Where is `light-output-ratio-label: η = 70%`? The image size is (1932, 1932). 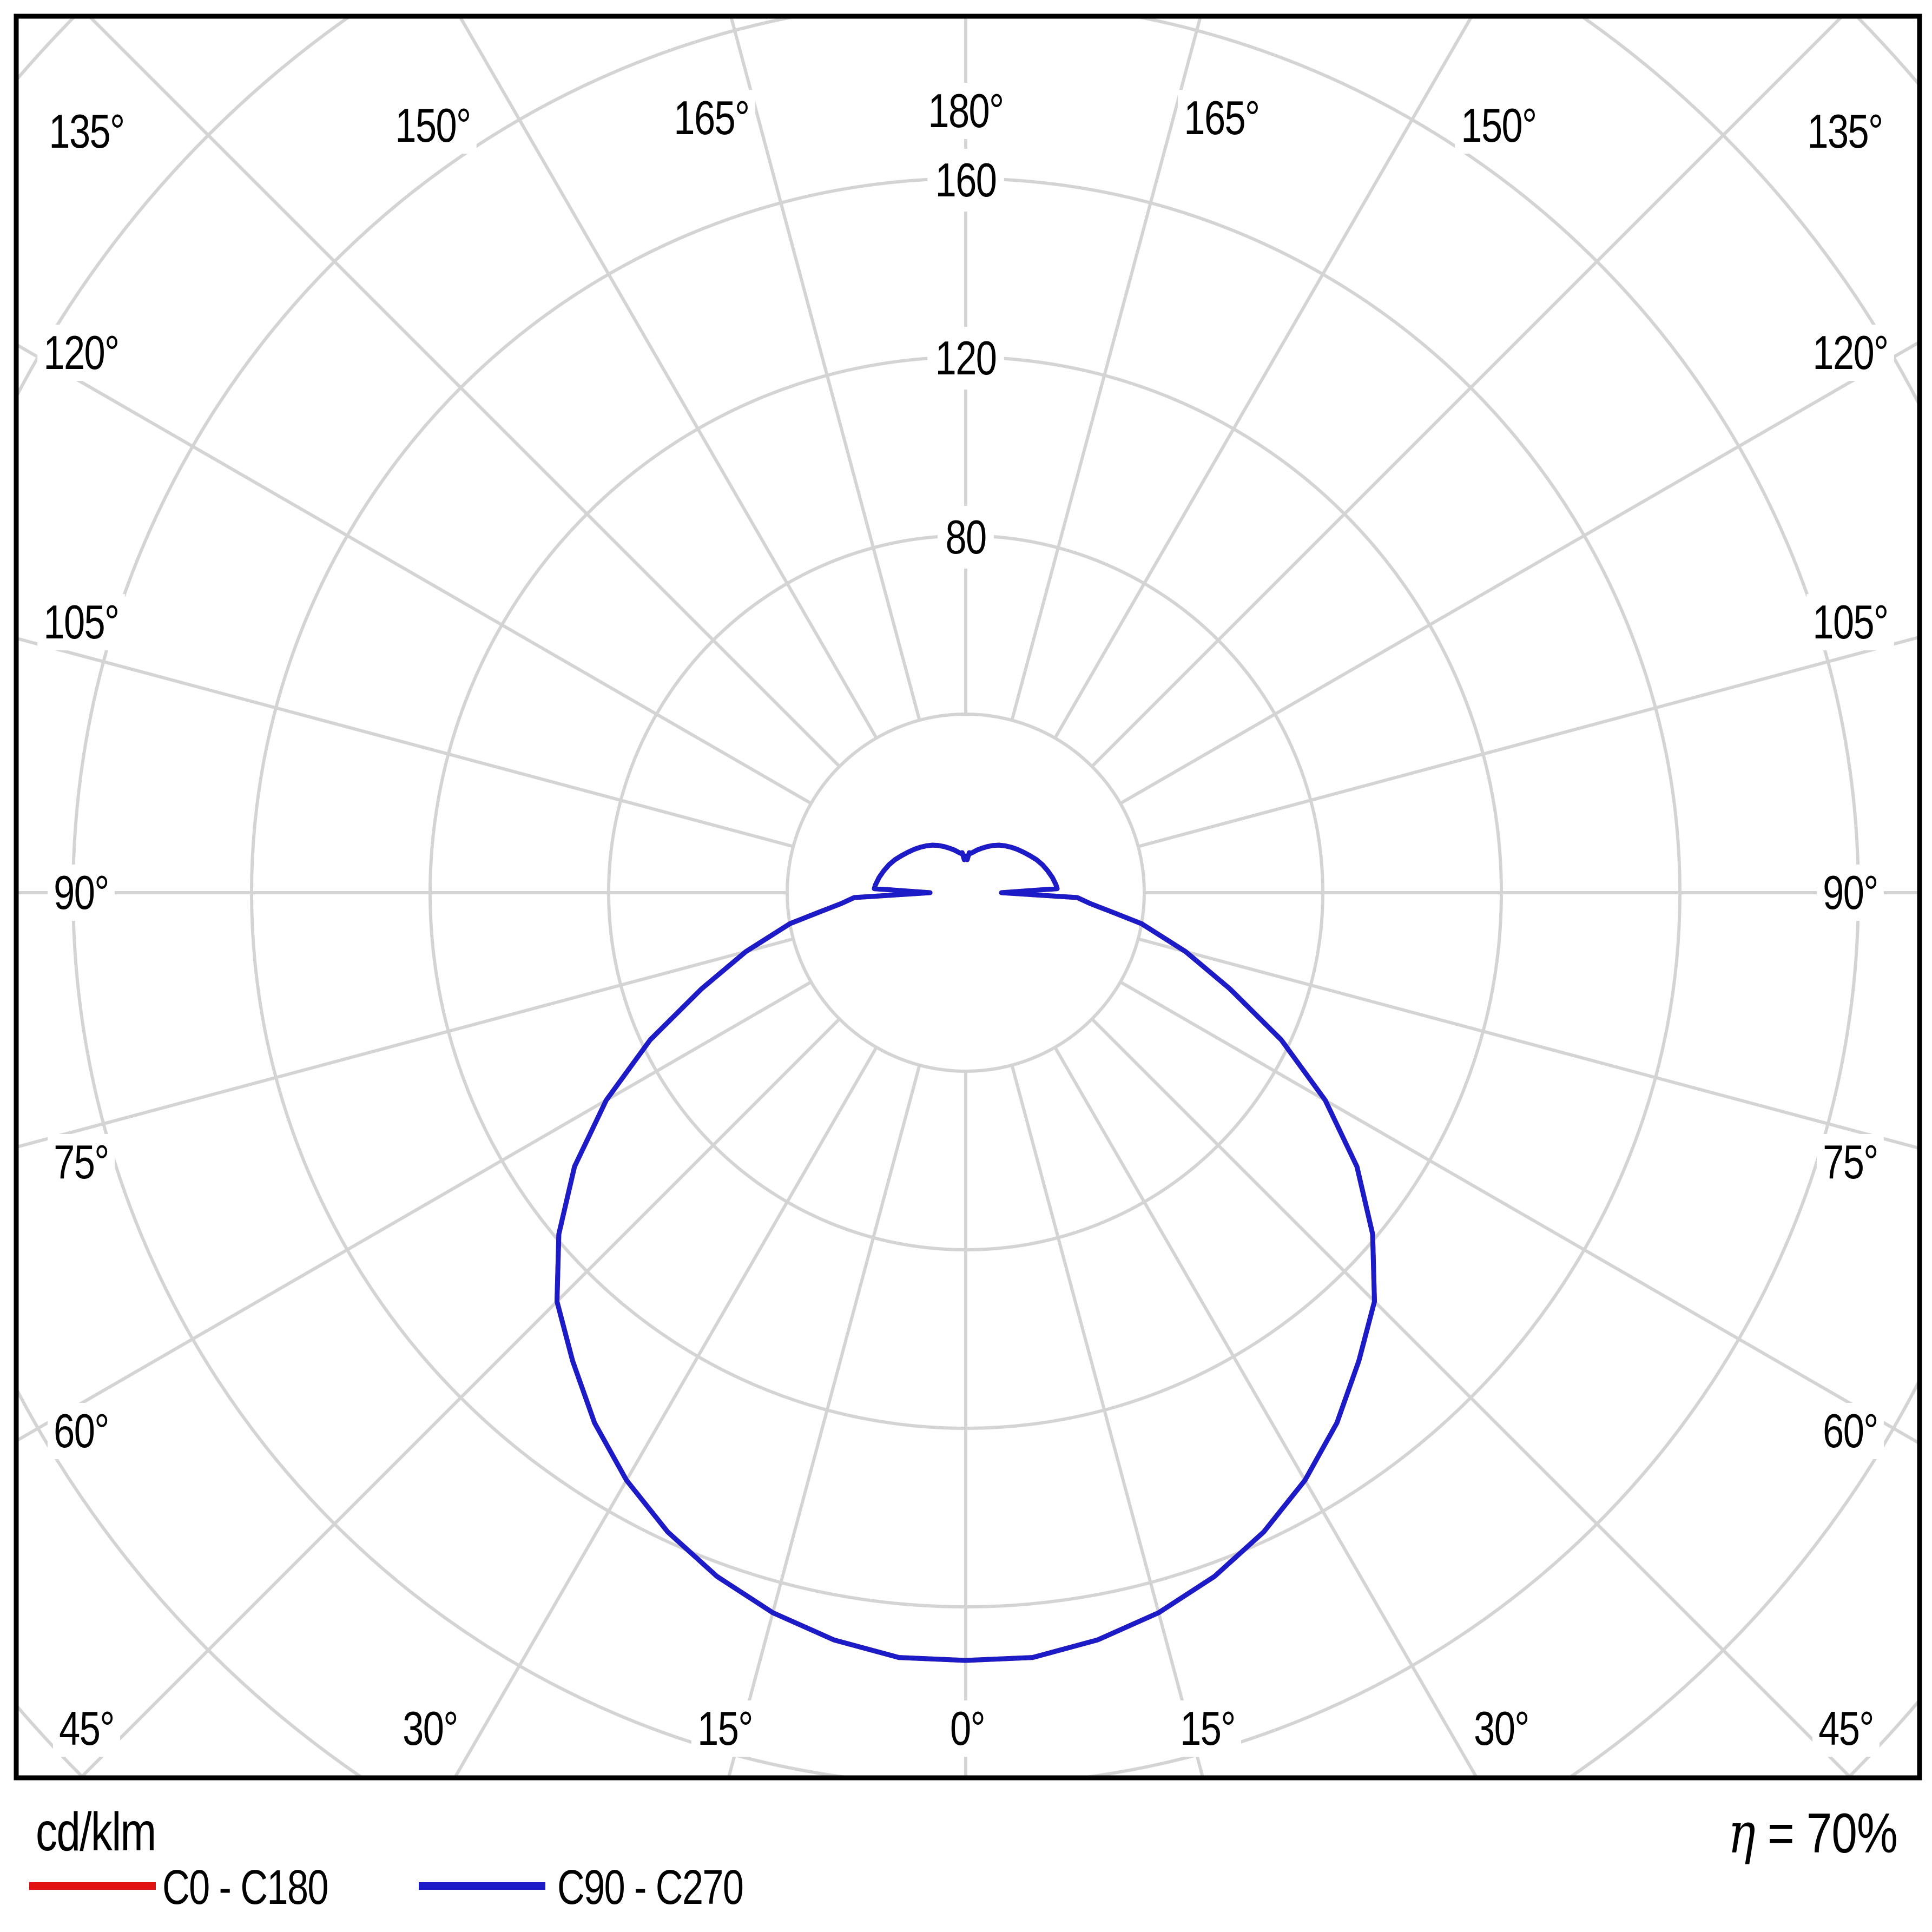
light-output-ratio-label: η = 70% is located at coordinates (1813, 1833).